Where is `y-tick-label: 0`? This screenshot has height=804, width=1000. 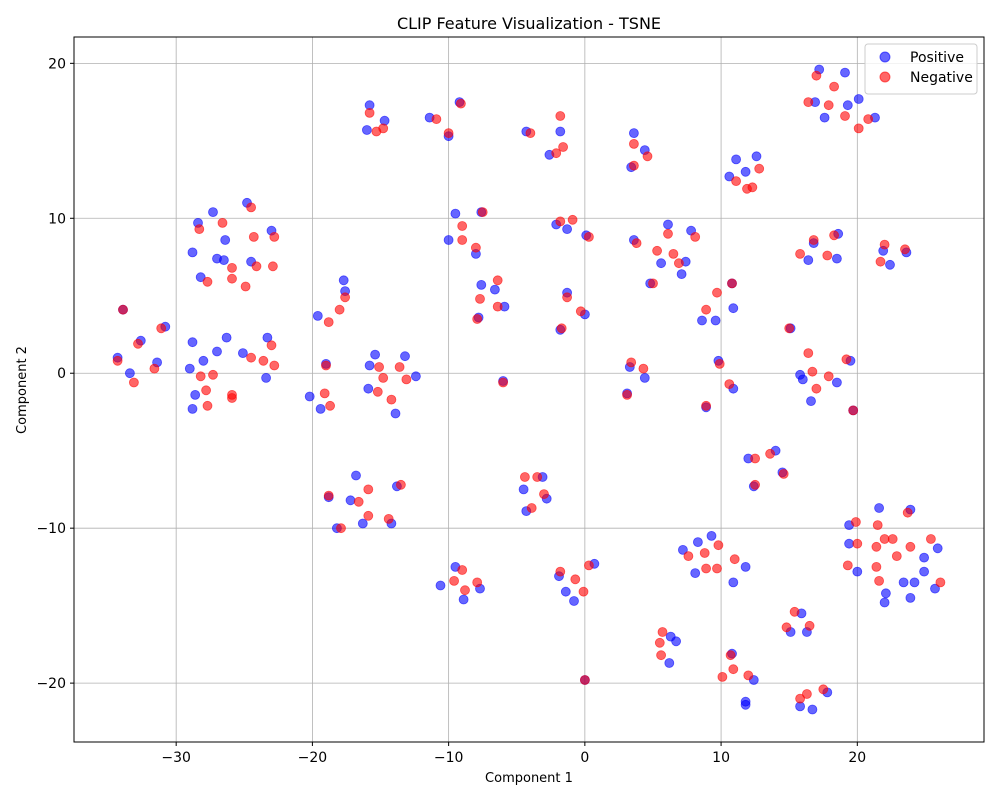 y-tick-label: 0 is located at coordinates (61, 374).